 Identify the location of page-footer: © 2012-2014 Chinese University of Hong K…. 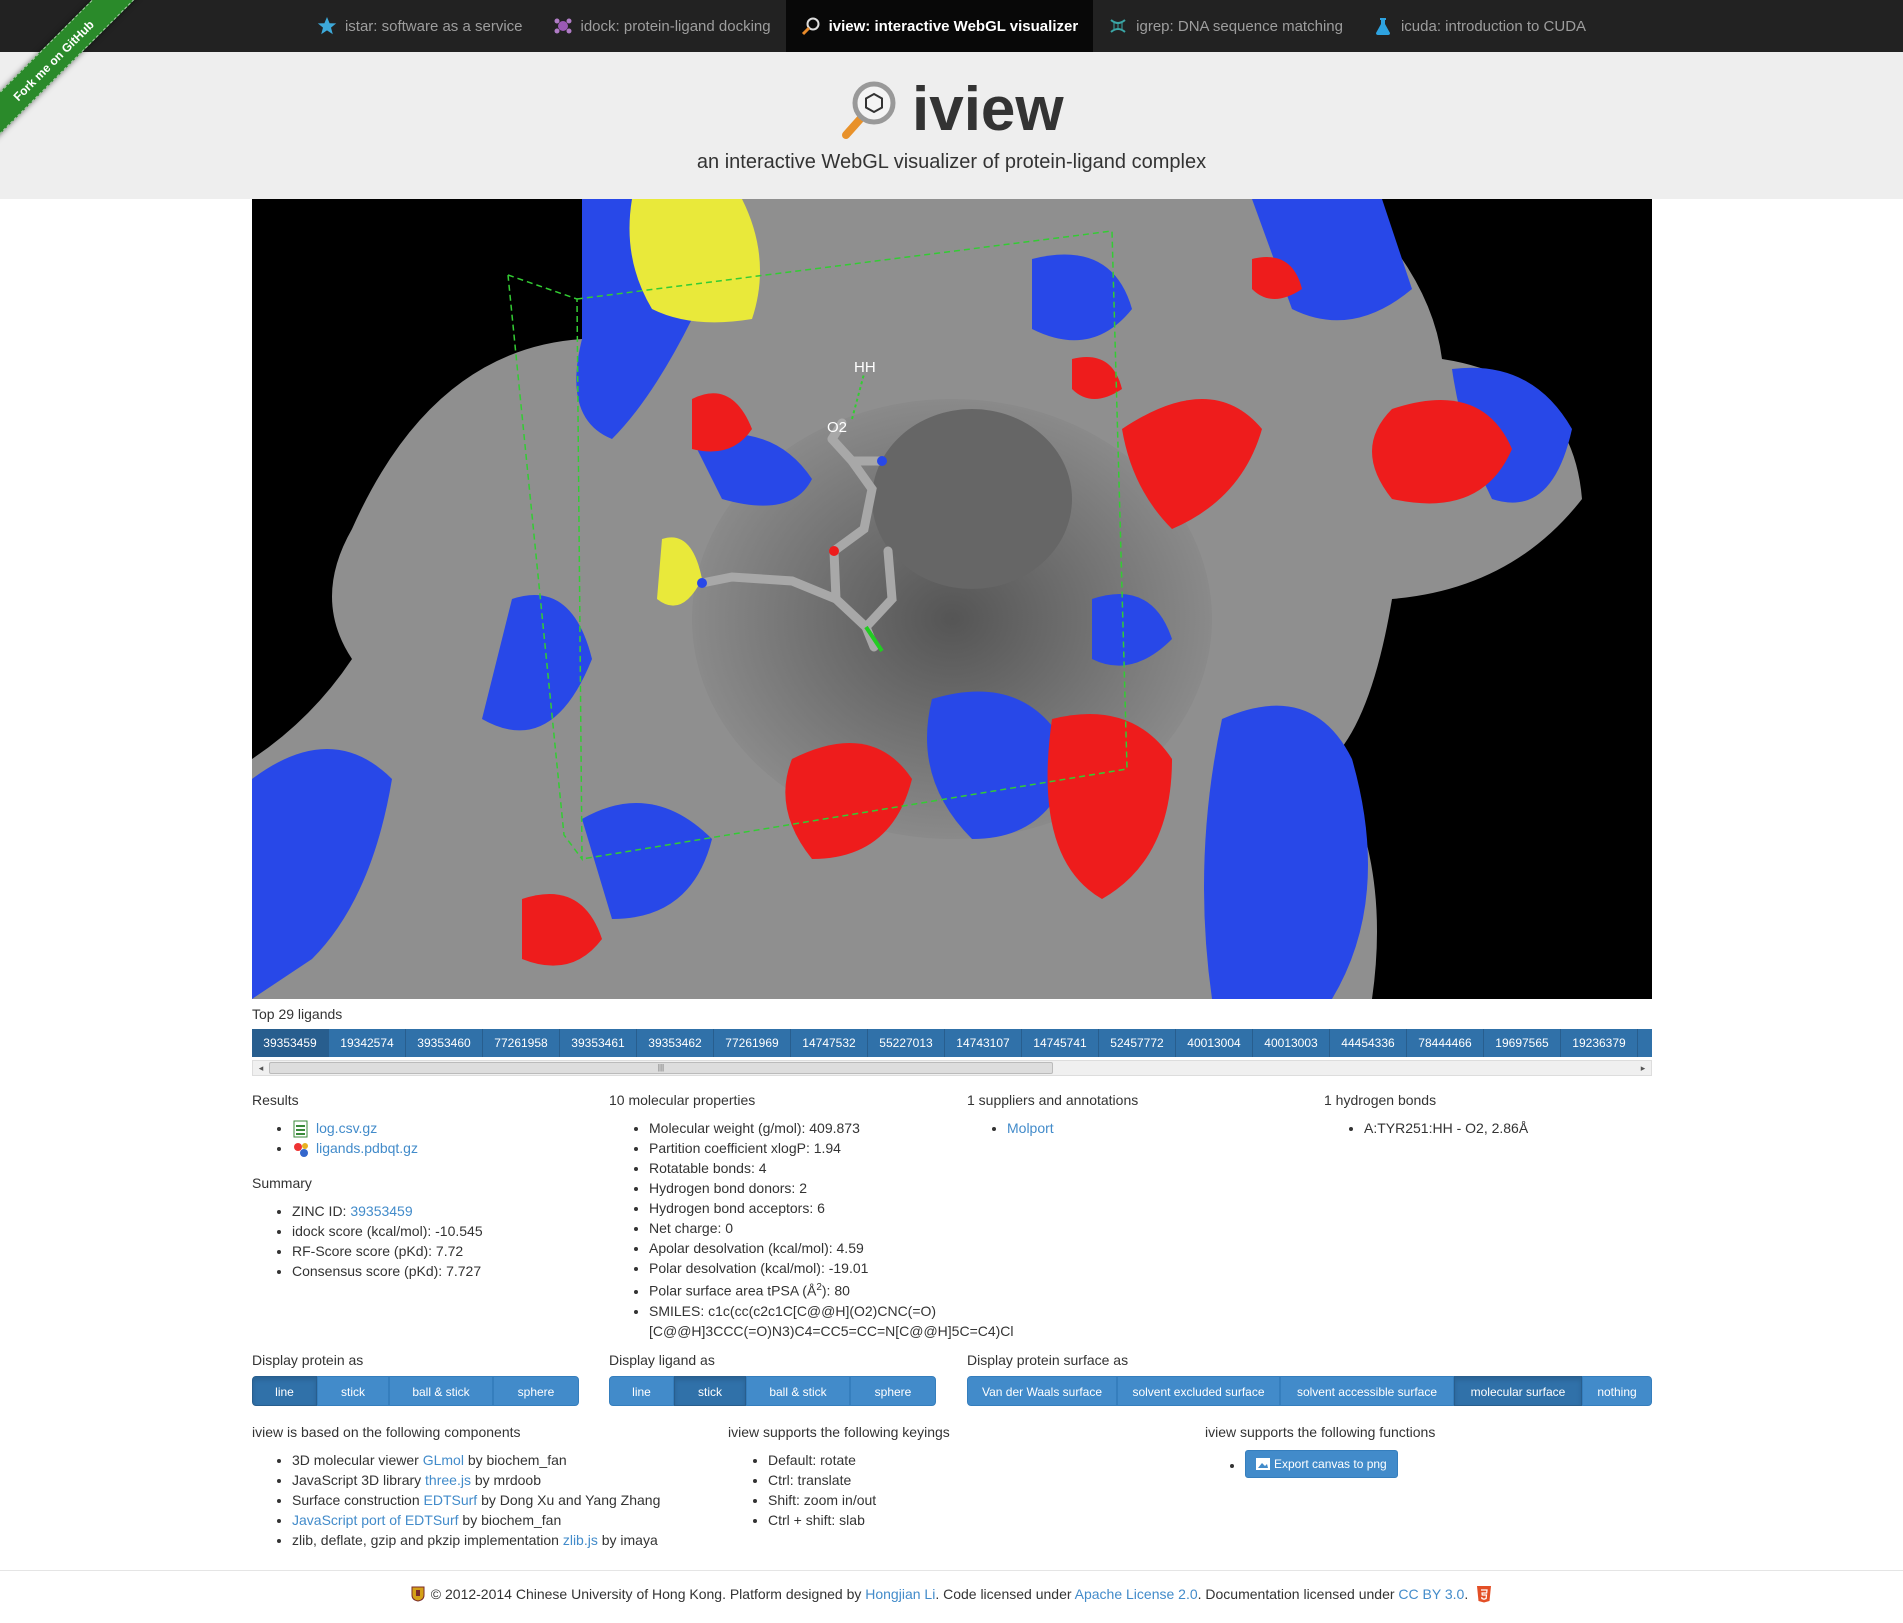
(951, 1596).